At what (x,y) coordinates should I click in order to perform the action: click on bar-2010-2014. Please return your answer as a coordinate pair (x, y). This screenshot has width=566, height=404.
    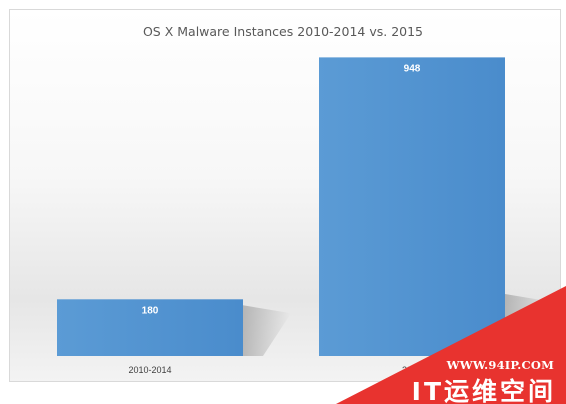
    Looking at the image, I should click on (150, 327).